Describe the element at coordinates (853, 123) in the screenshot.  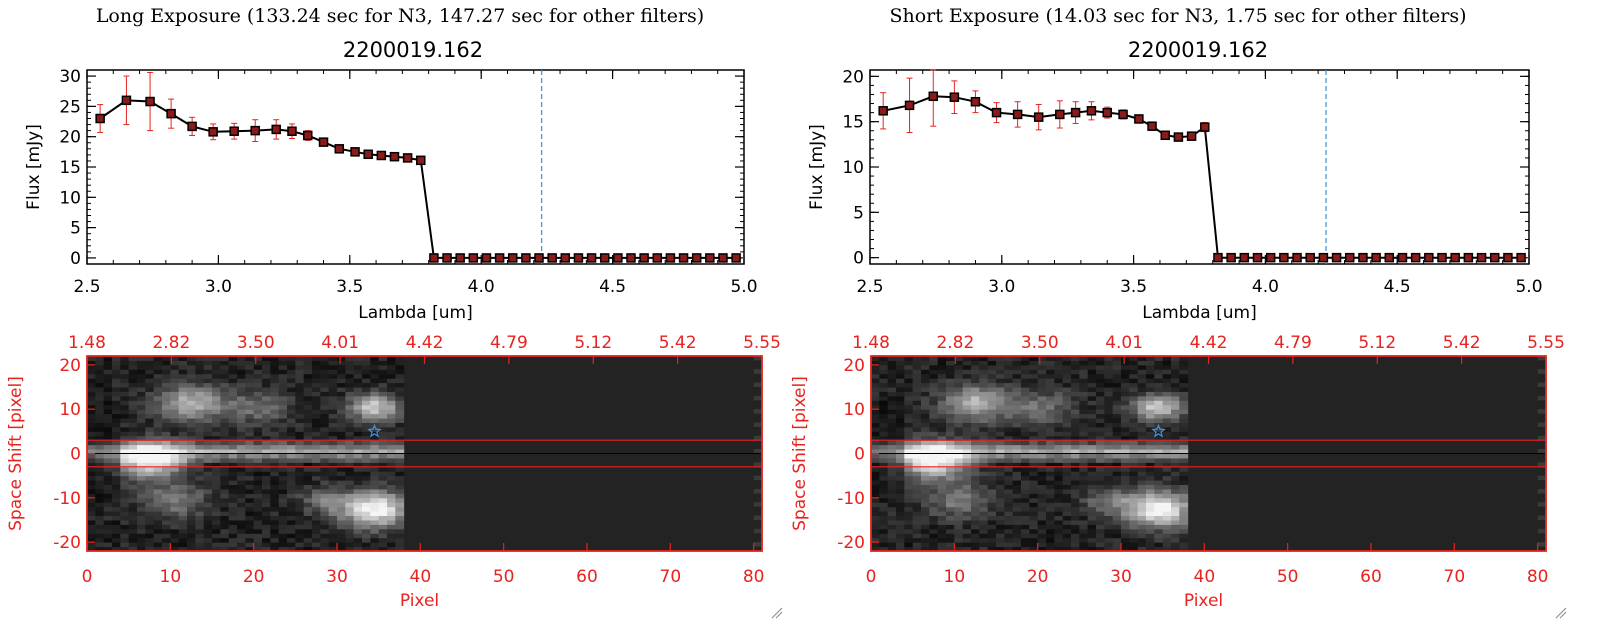
I see `y-tick-label: 15` at that location.